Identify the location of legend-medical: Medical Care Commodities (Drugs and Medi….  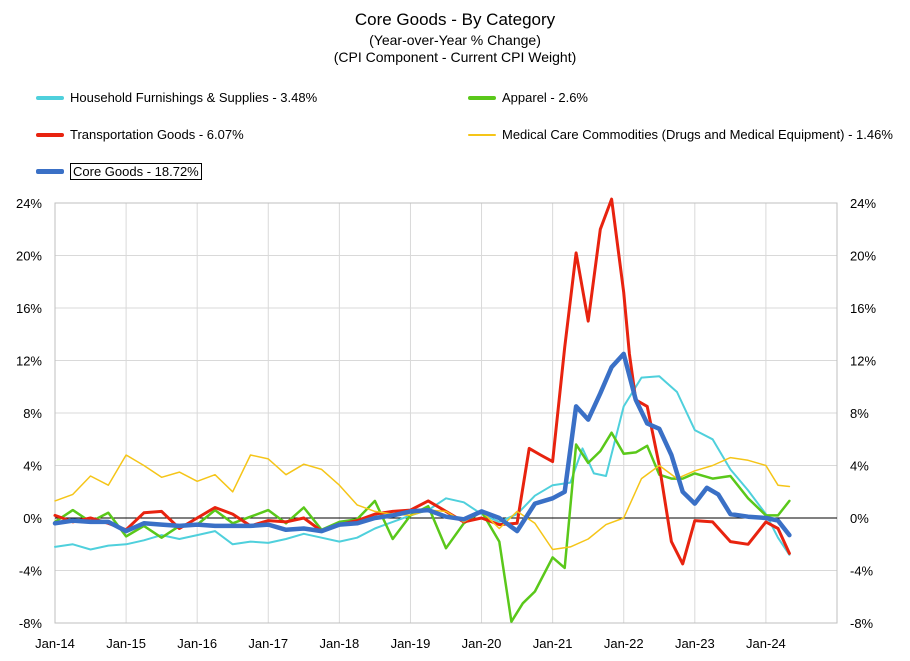
(680, 134).